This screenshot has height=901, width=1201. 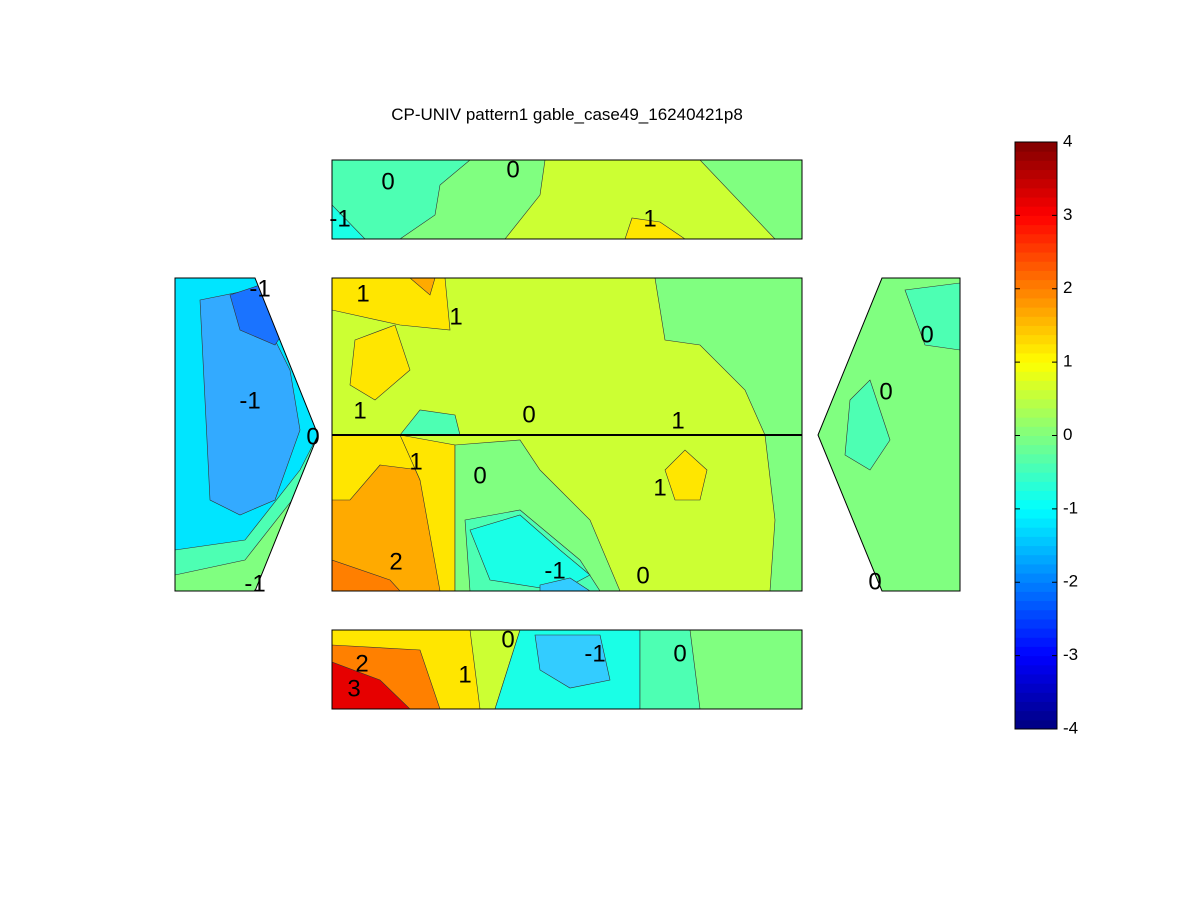 I want to click on colorbar-tick-label: 2, so click(x=1067, y=287).